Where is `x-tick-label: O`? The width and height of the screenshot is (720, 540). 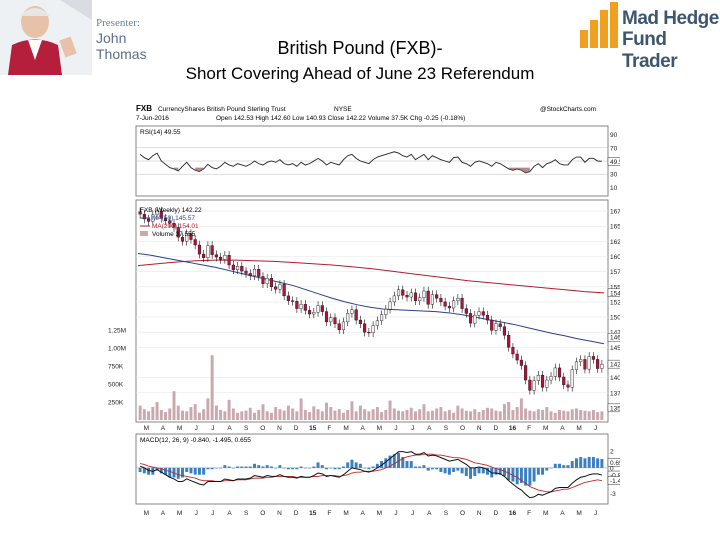
x-tick-label: O is located at coordinates (262, 513).